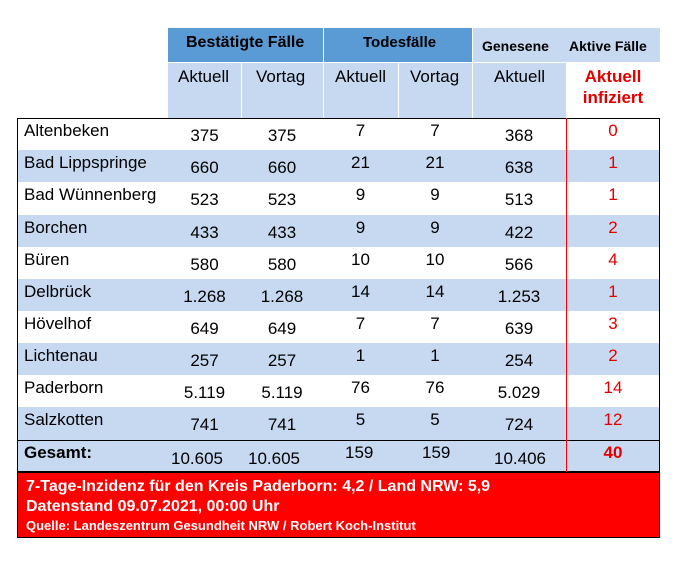 The width and height of the screenshot is (690, 570). What do you see at coordinates (519, 135) in the screenshot?
I see `row-recovered: 368` at bounding box center [519, 135].